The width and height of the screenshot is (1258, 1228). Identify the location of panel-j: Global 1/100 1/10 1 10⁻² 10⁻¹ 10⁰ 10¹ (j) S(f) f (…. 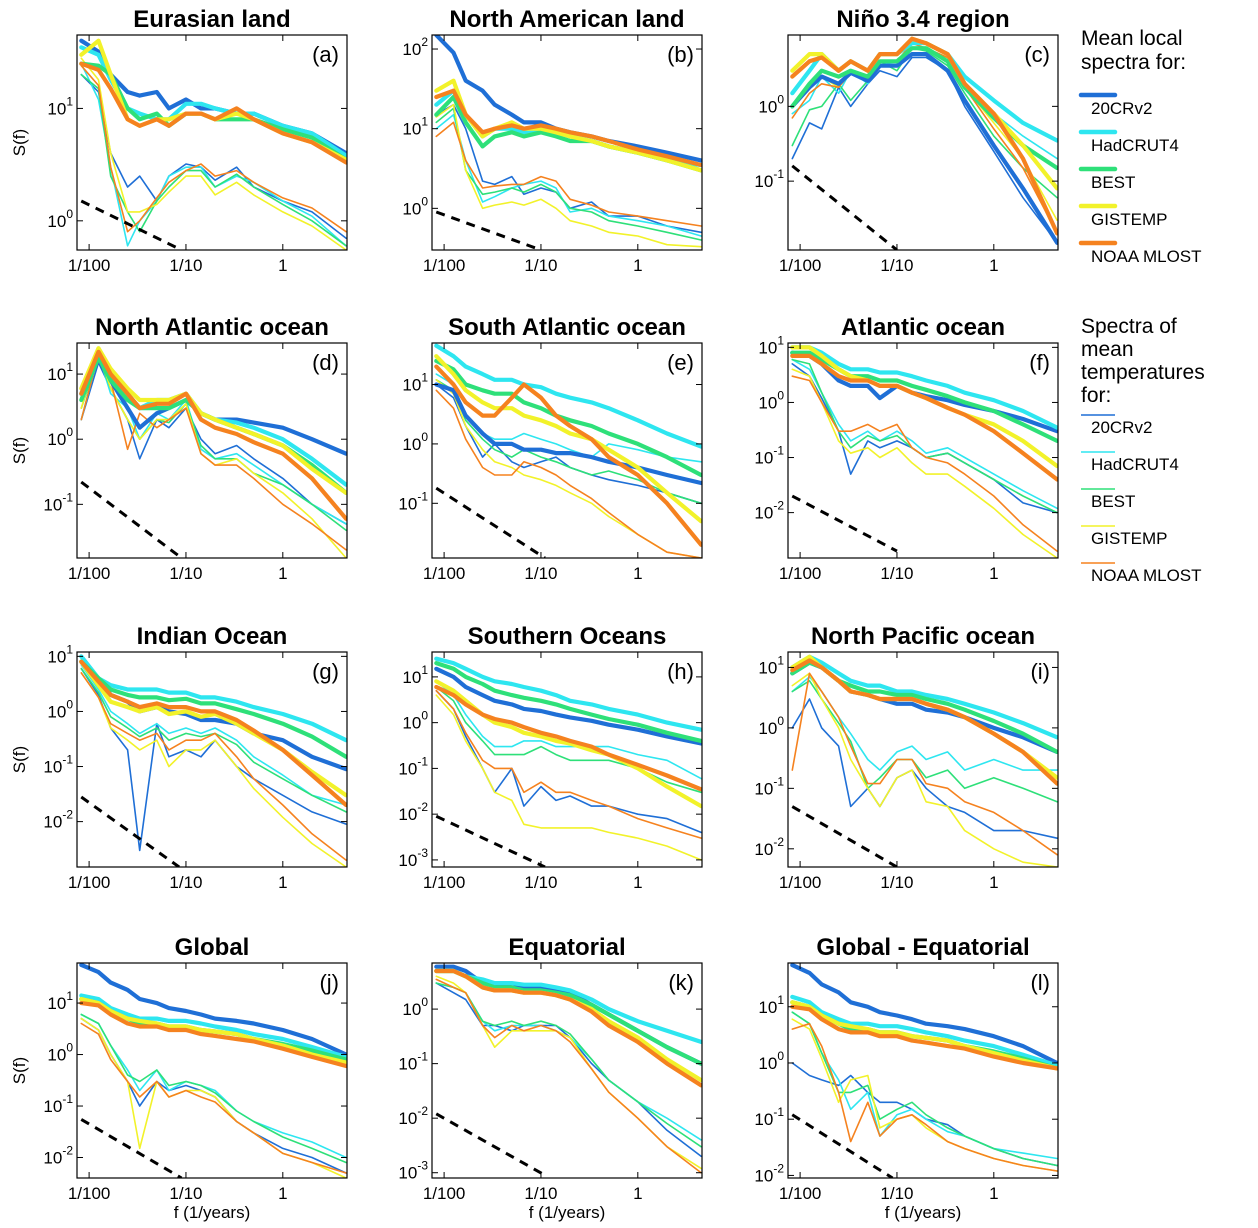
(179, 1078).